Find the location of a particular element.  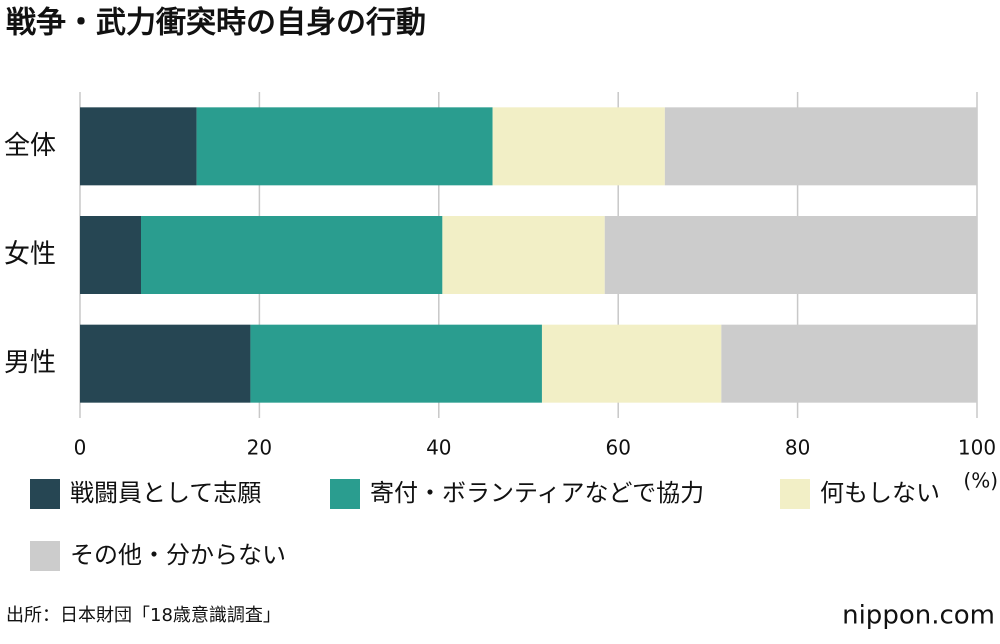

x-tick-label: 40 is located at coordinates (438, 448).